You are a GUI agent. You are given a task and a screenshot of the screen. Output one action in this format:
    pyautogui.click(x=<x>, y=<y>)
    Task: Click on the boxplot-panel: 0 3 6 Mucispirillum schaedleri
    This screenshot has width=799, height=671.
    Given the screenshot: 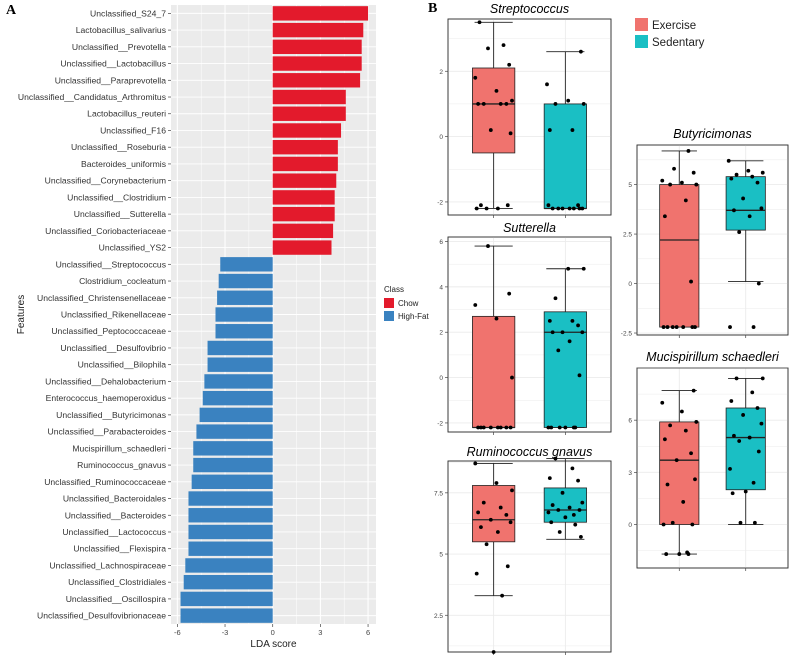 What is the action you would take?
    pyautogui.click(x=708, y=460)
    